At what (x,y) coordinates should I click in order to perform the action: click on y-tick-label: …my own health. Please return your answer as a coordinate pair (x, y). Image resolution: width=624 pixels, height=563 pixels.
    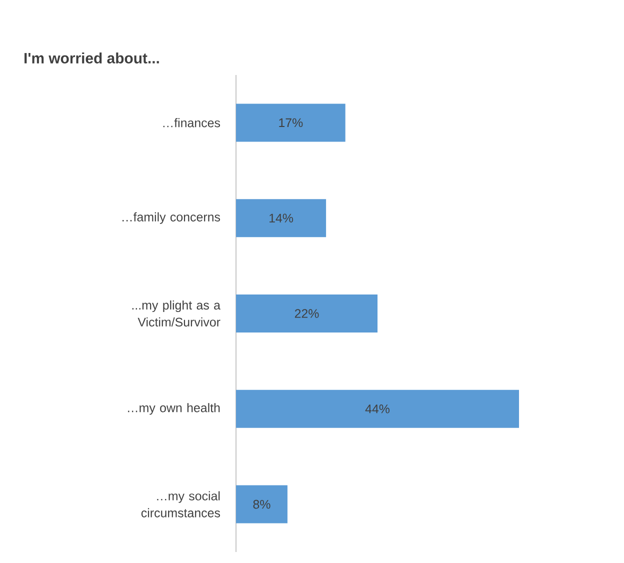
    Looking at the image, I should click on (174, 409).